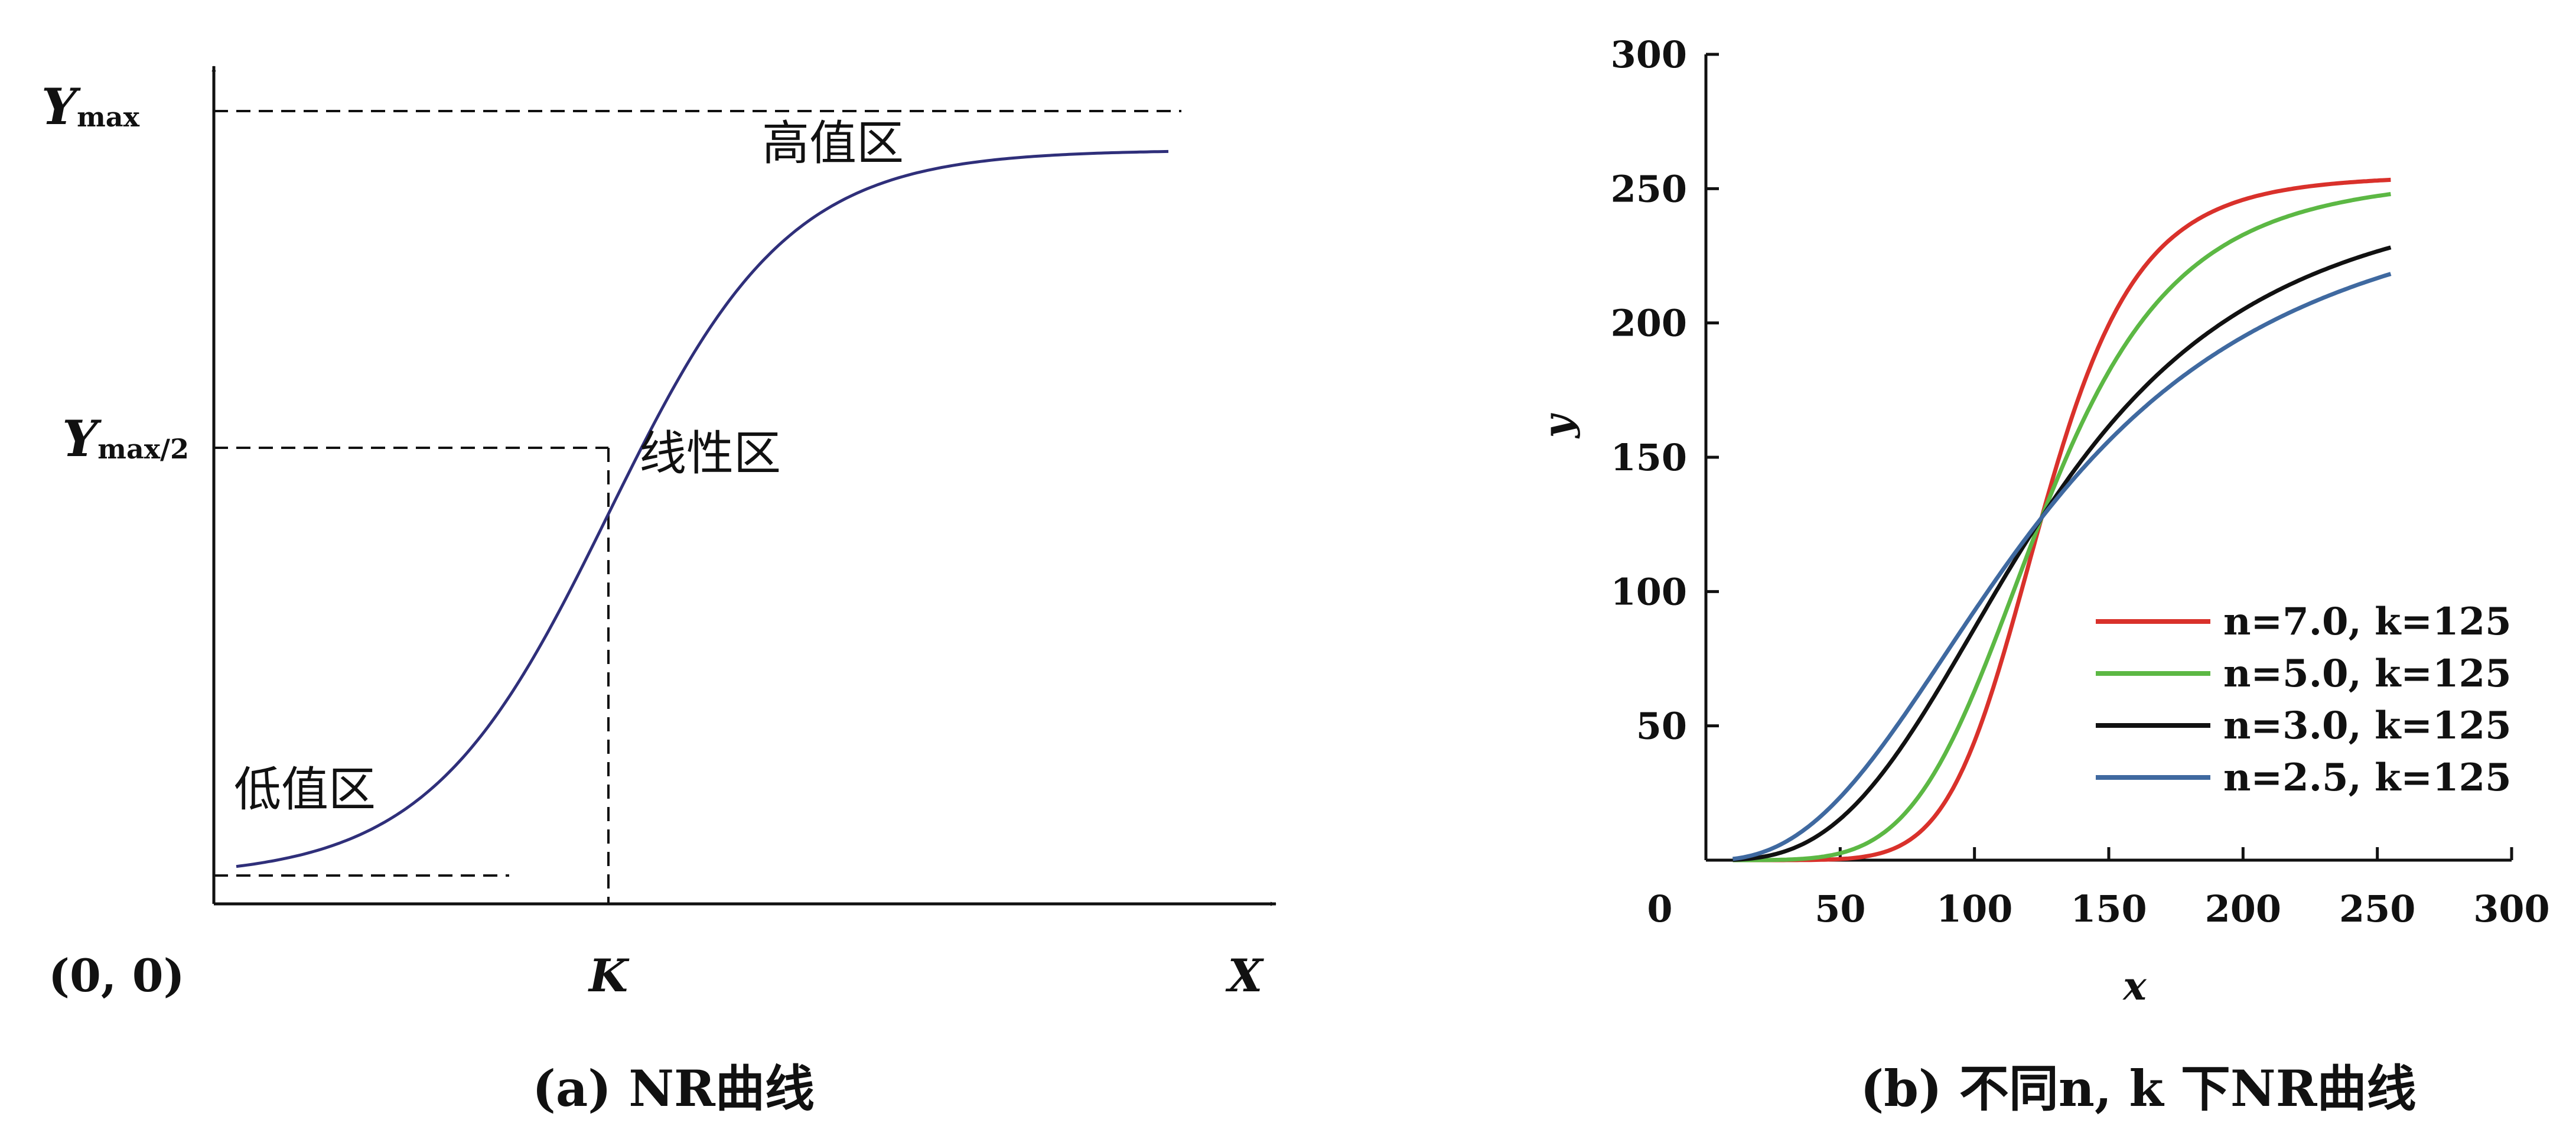 Image resolution: width=2576 pixels, height=1126 pixels. What do you see at coordinates (1665, 390) in the screenshot?
I see `b-y-ticks: 50 100 150 200 250 300` at bounding box center [1665, 390].